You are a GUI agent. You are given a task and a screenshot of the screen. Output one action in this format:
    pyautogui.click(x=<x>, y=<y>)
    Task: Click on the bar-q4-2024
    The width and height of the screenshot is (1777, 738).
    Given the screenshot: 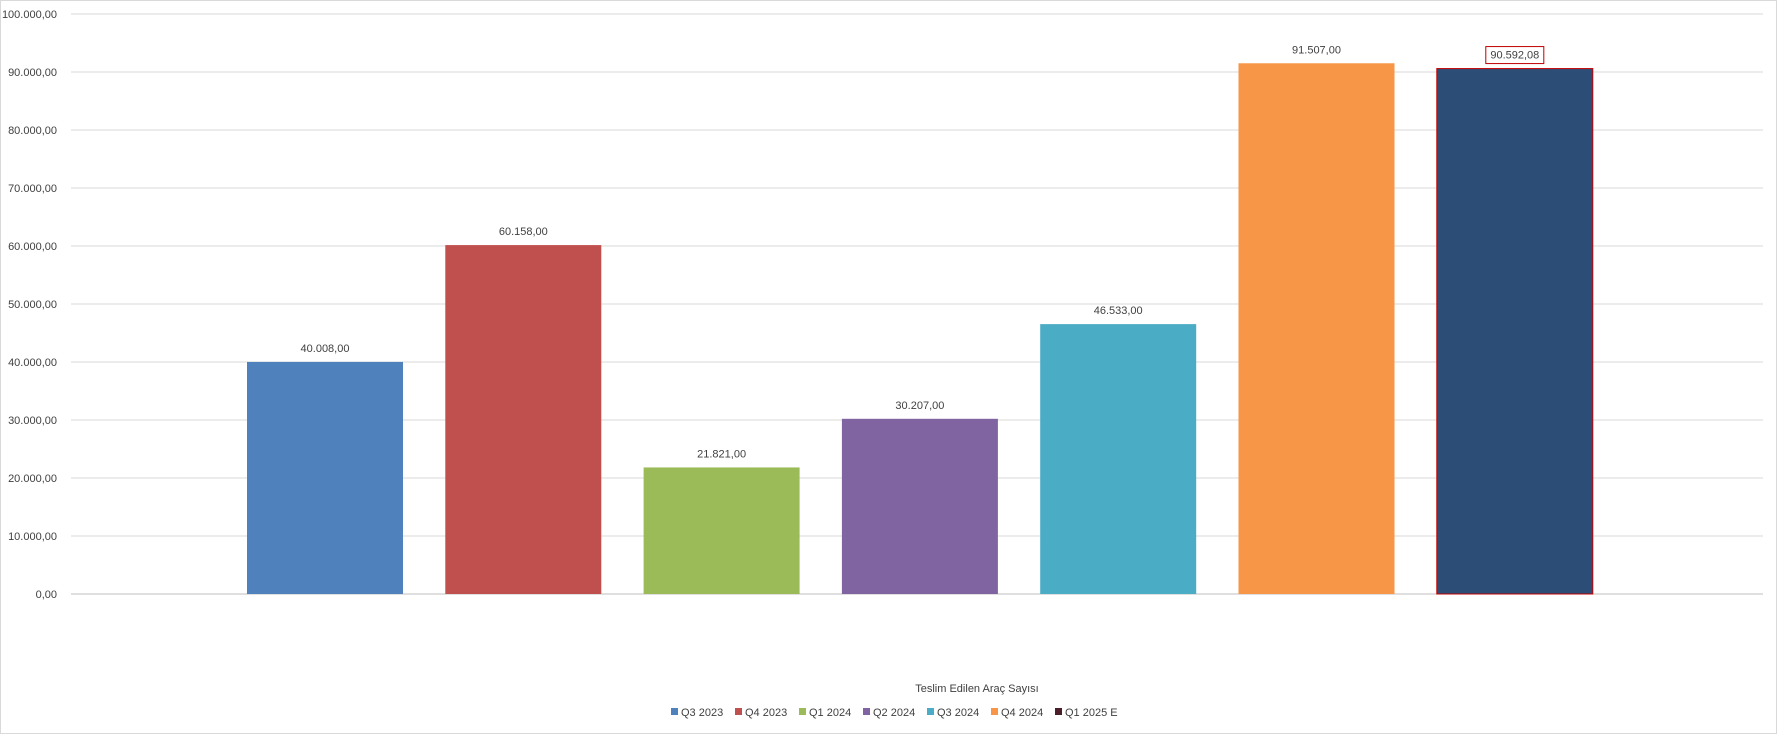 What is the action you would take?
    pyautogui.click(x=1316, y=328)
    